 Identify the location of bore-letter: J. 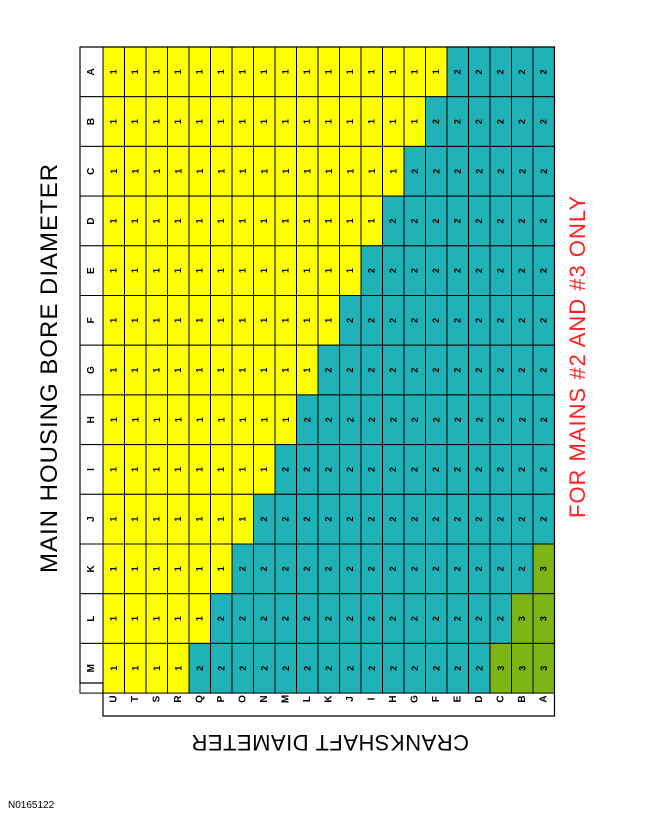
(91, 519).